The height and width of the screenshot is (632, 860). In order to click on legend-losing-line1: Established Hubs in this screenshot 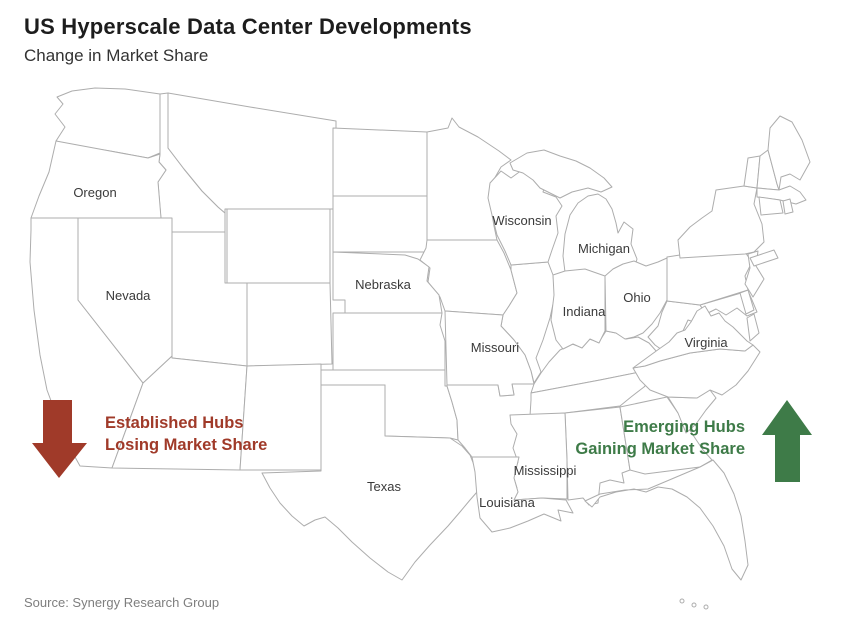, I will do `click(174, 423)`.